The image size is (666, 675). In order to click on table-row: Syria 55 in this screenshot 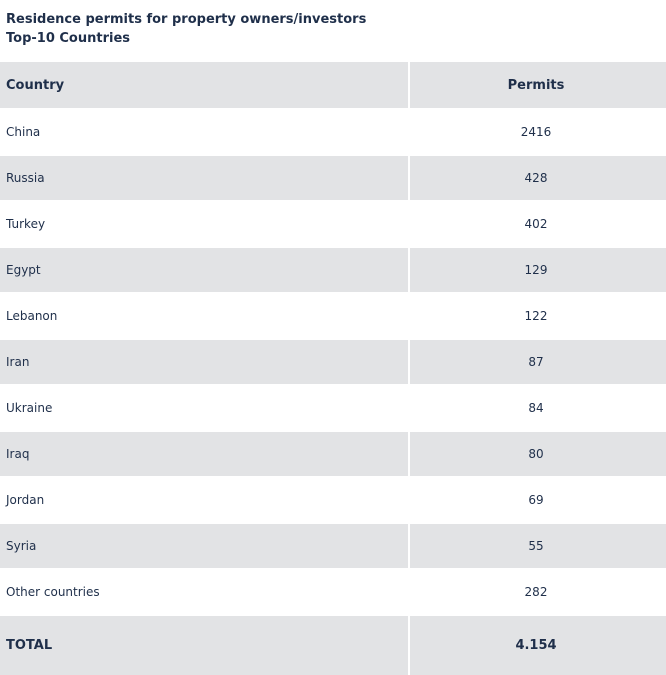, I will do `click(333, 546)`.